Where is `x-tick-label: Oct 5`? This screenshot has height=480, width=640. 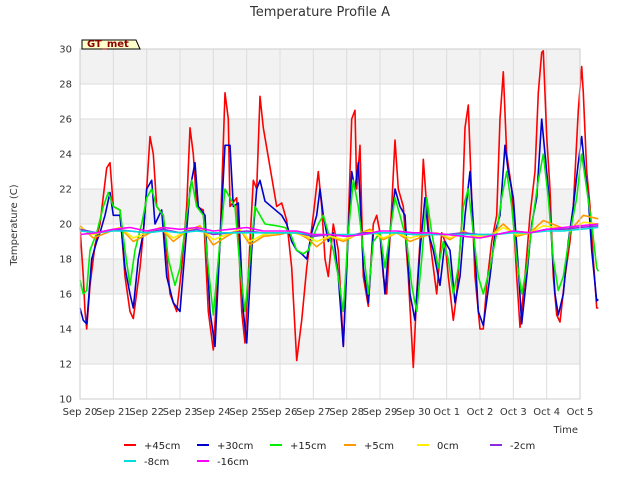 x-tick-label: Oct 5 is located at coordinates (580, 412).